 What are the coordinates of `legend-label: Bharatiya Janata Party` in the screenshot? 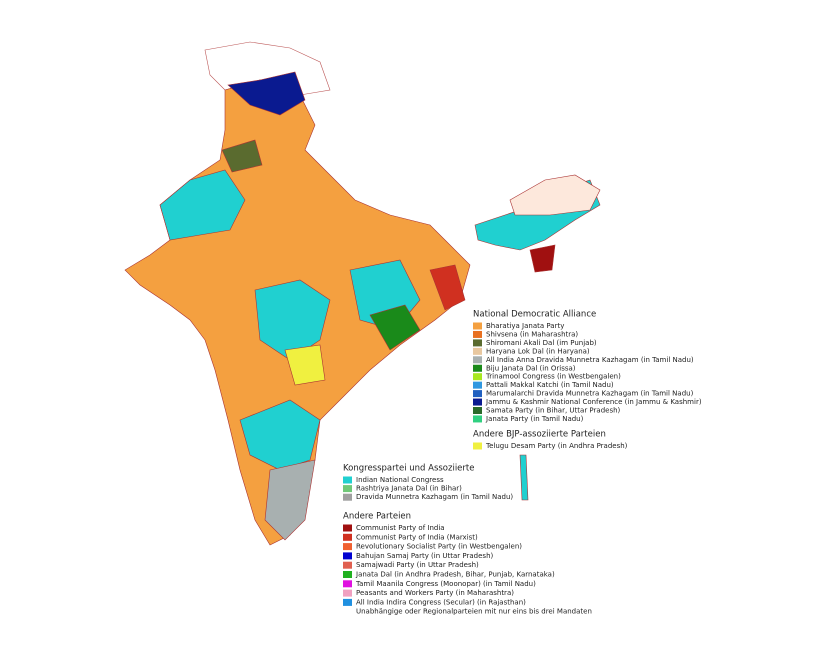 It's located at (525, 326).